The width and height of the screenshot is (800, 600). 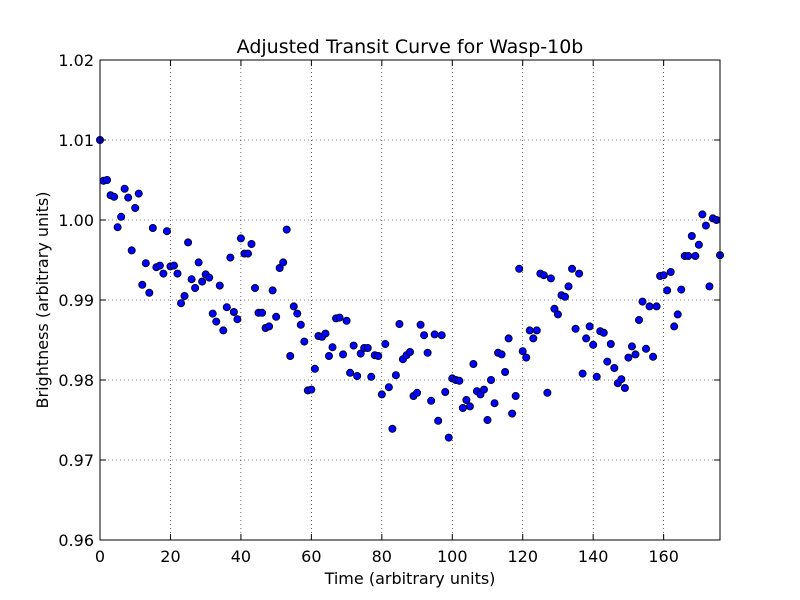 What do you see at coordinates (76, 540) in the screenshot?
I see `y-tick-label: 0.96` at bounding box center [76, 540].